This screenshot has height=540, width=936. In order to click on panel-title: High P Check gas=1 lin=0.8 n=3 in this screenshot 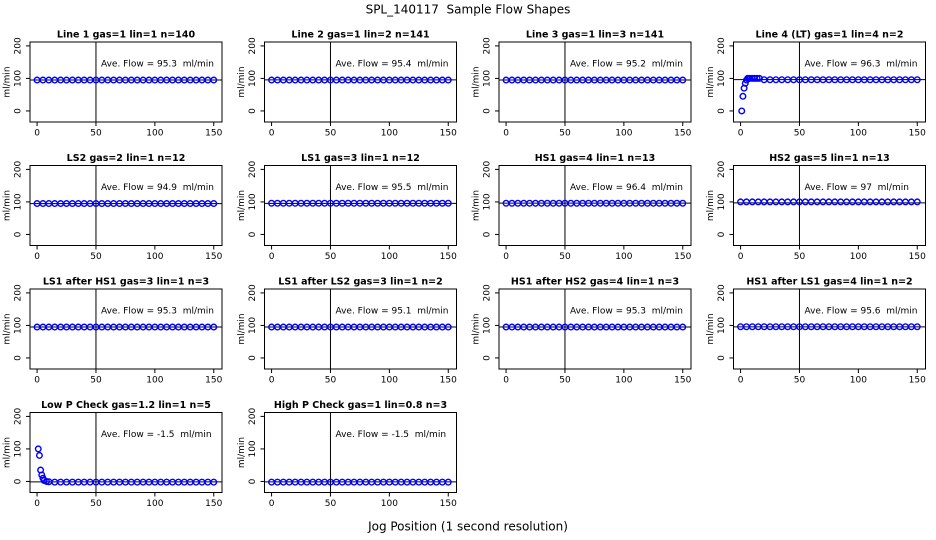, I will do `click(360, 405)`.